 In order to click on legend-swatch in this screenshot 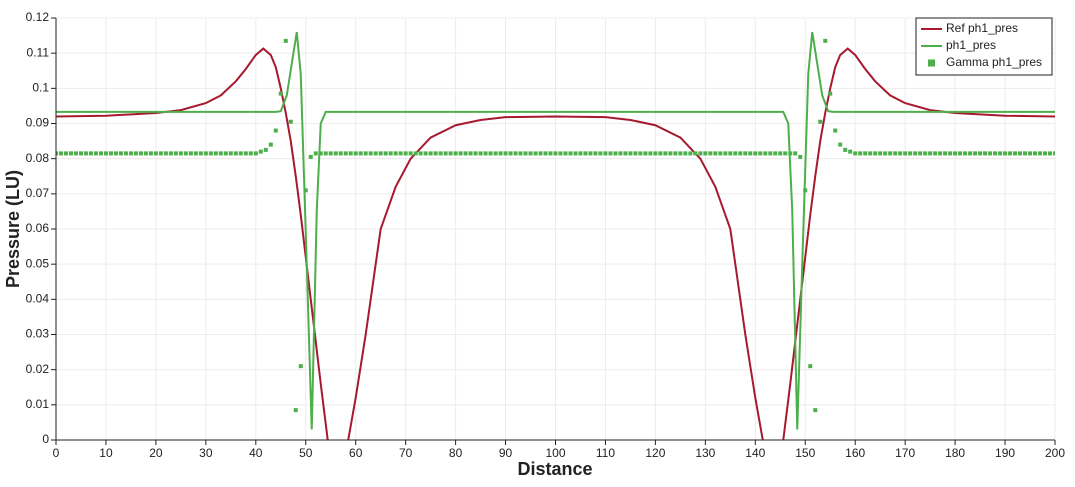, I will do `click(931, 63)`.